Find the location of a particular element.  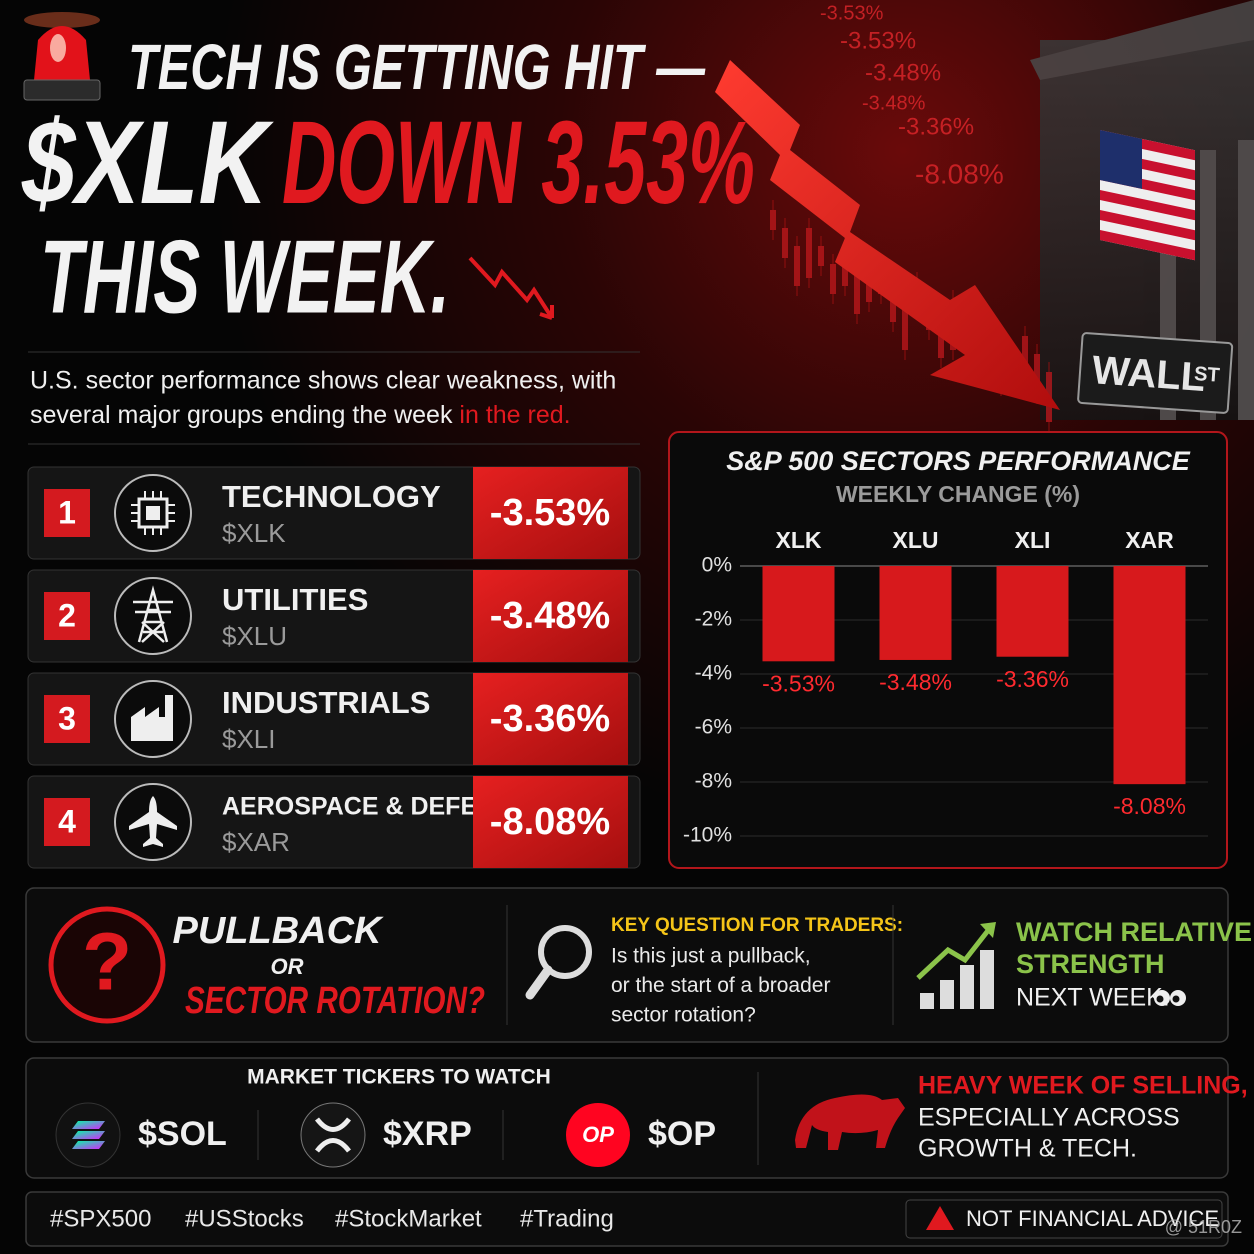

disclaimer-box is located at coordinates (1064, 1219).